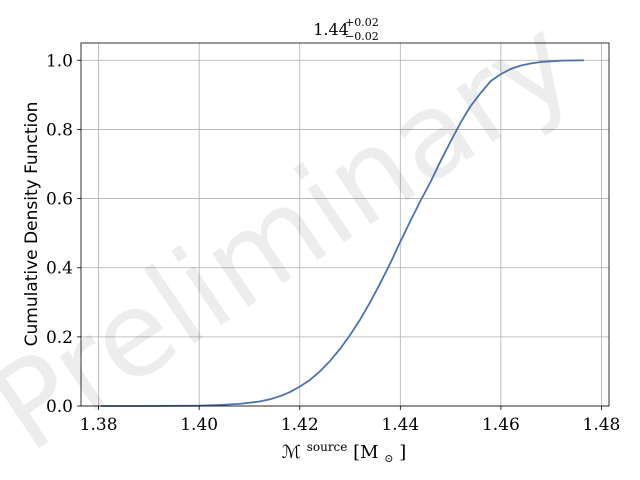 Image resolution: width=640 pixels, height=480 pixels. What do you see at coordinates (63, 234) in the screenshot?
I see `y-axis-ticks: 0.0 0.2 0.4 0.6 0.8 1.0` at bounding box center [63, 234].